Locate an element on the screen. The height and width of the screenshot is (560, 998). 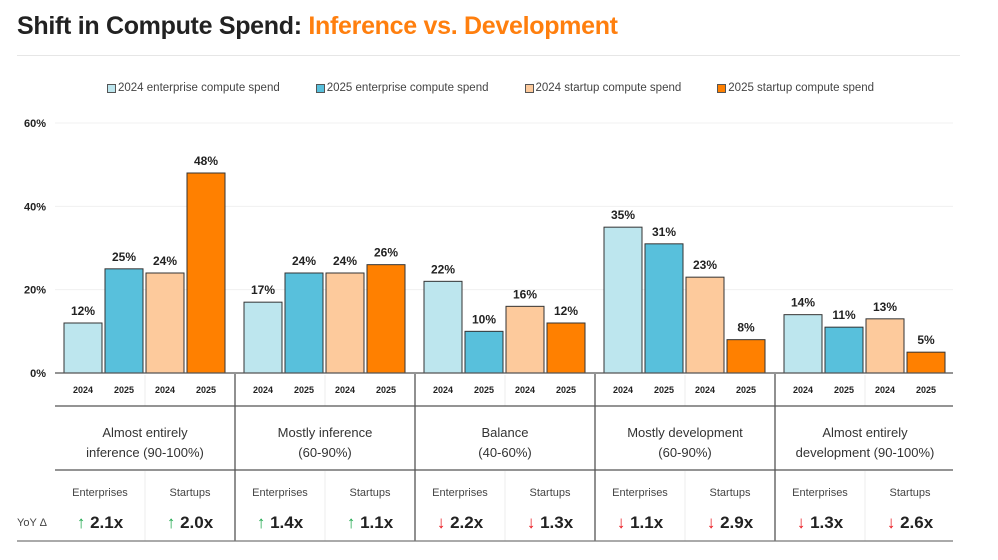
yoy-value: 1.4x is located at coordinates (287, 522).